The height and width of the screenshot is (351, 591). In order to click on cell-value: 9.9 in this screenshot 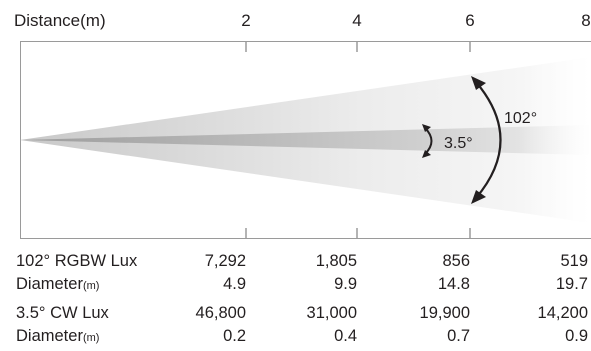, I will do `click(345, 284)`.